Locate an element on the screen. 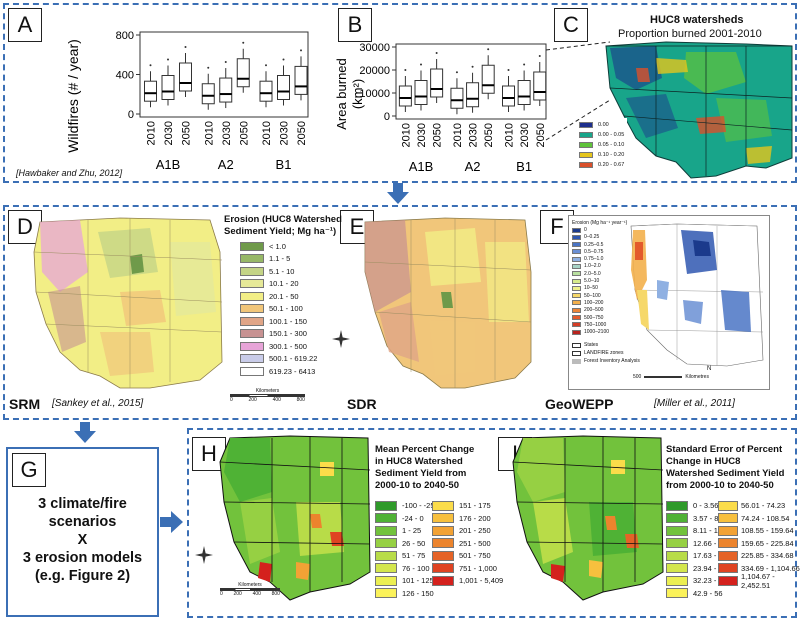 The height and width of the screenshot is (622, 800). panel-c-legend-item: 0.20 - 0.67 is located at coordinates (601, 164).